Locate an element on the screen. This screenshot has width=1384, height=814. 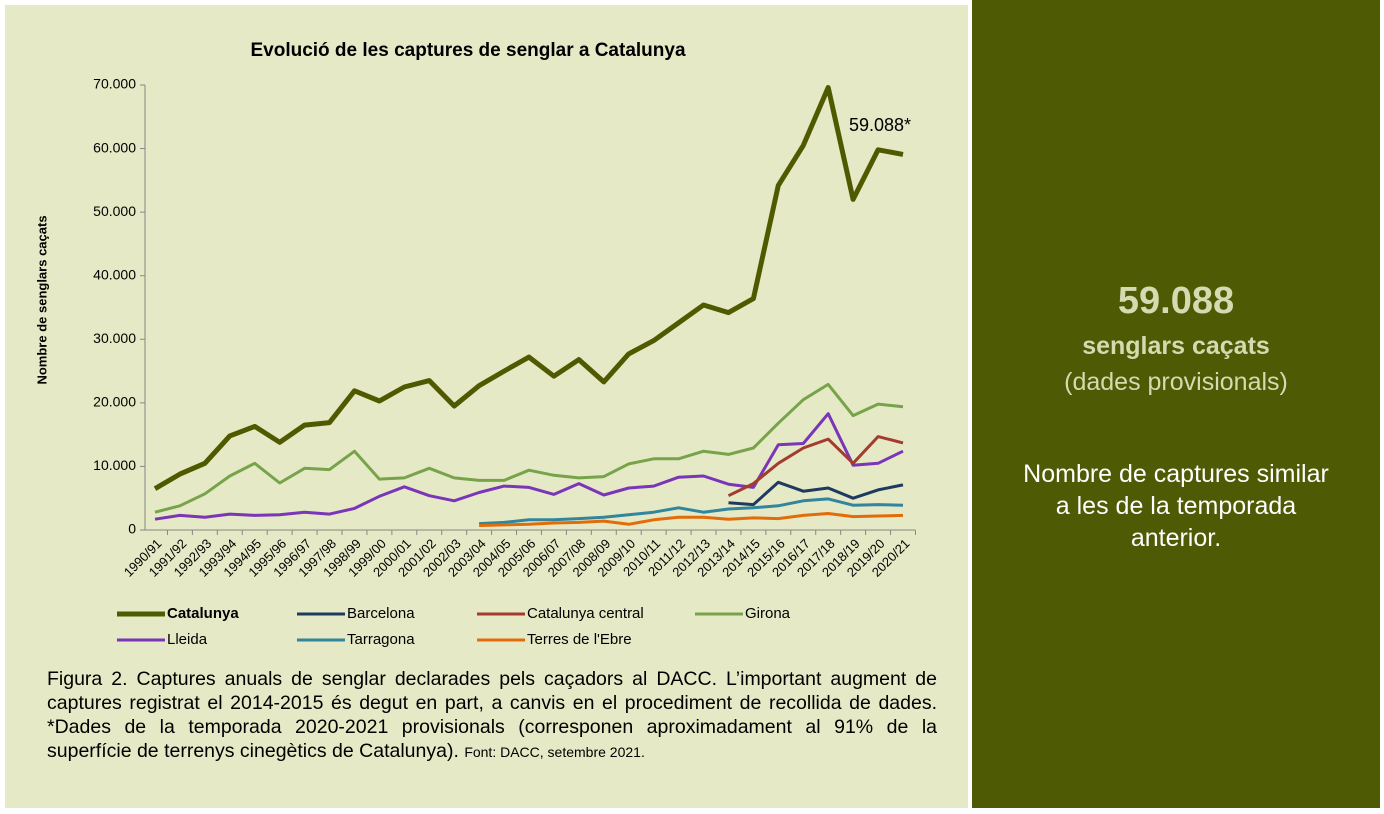
y-tick-label: 30.000 is located at coordinates (114, 338).